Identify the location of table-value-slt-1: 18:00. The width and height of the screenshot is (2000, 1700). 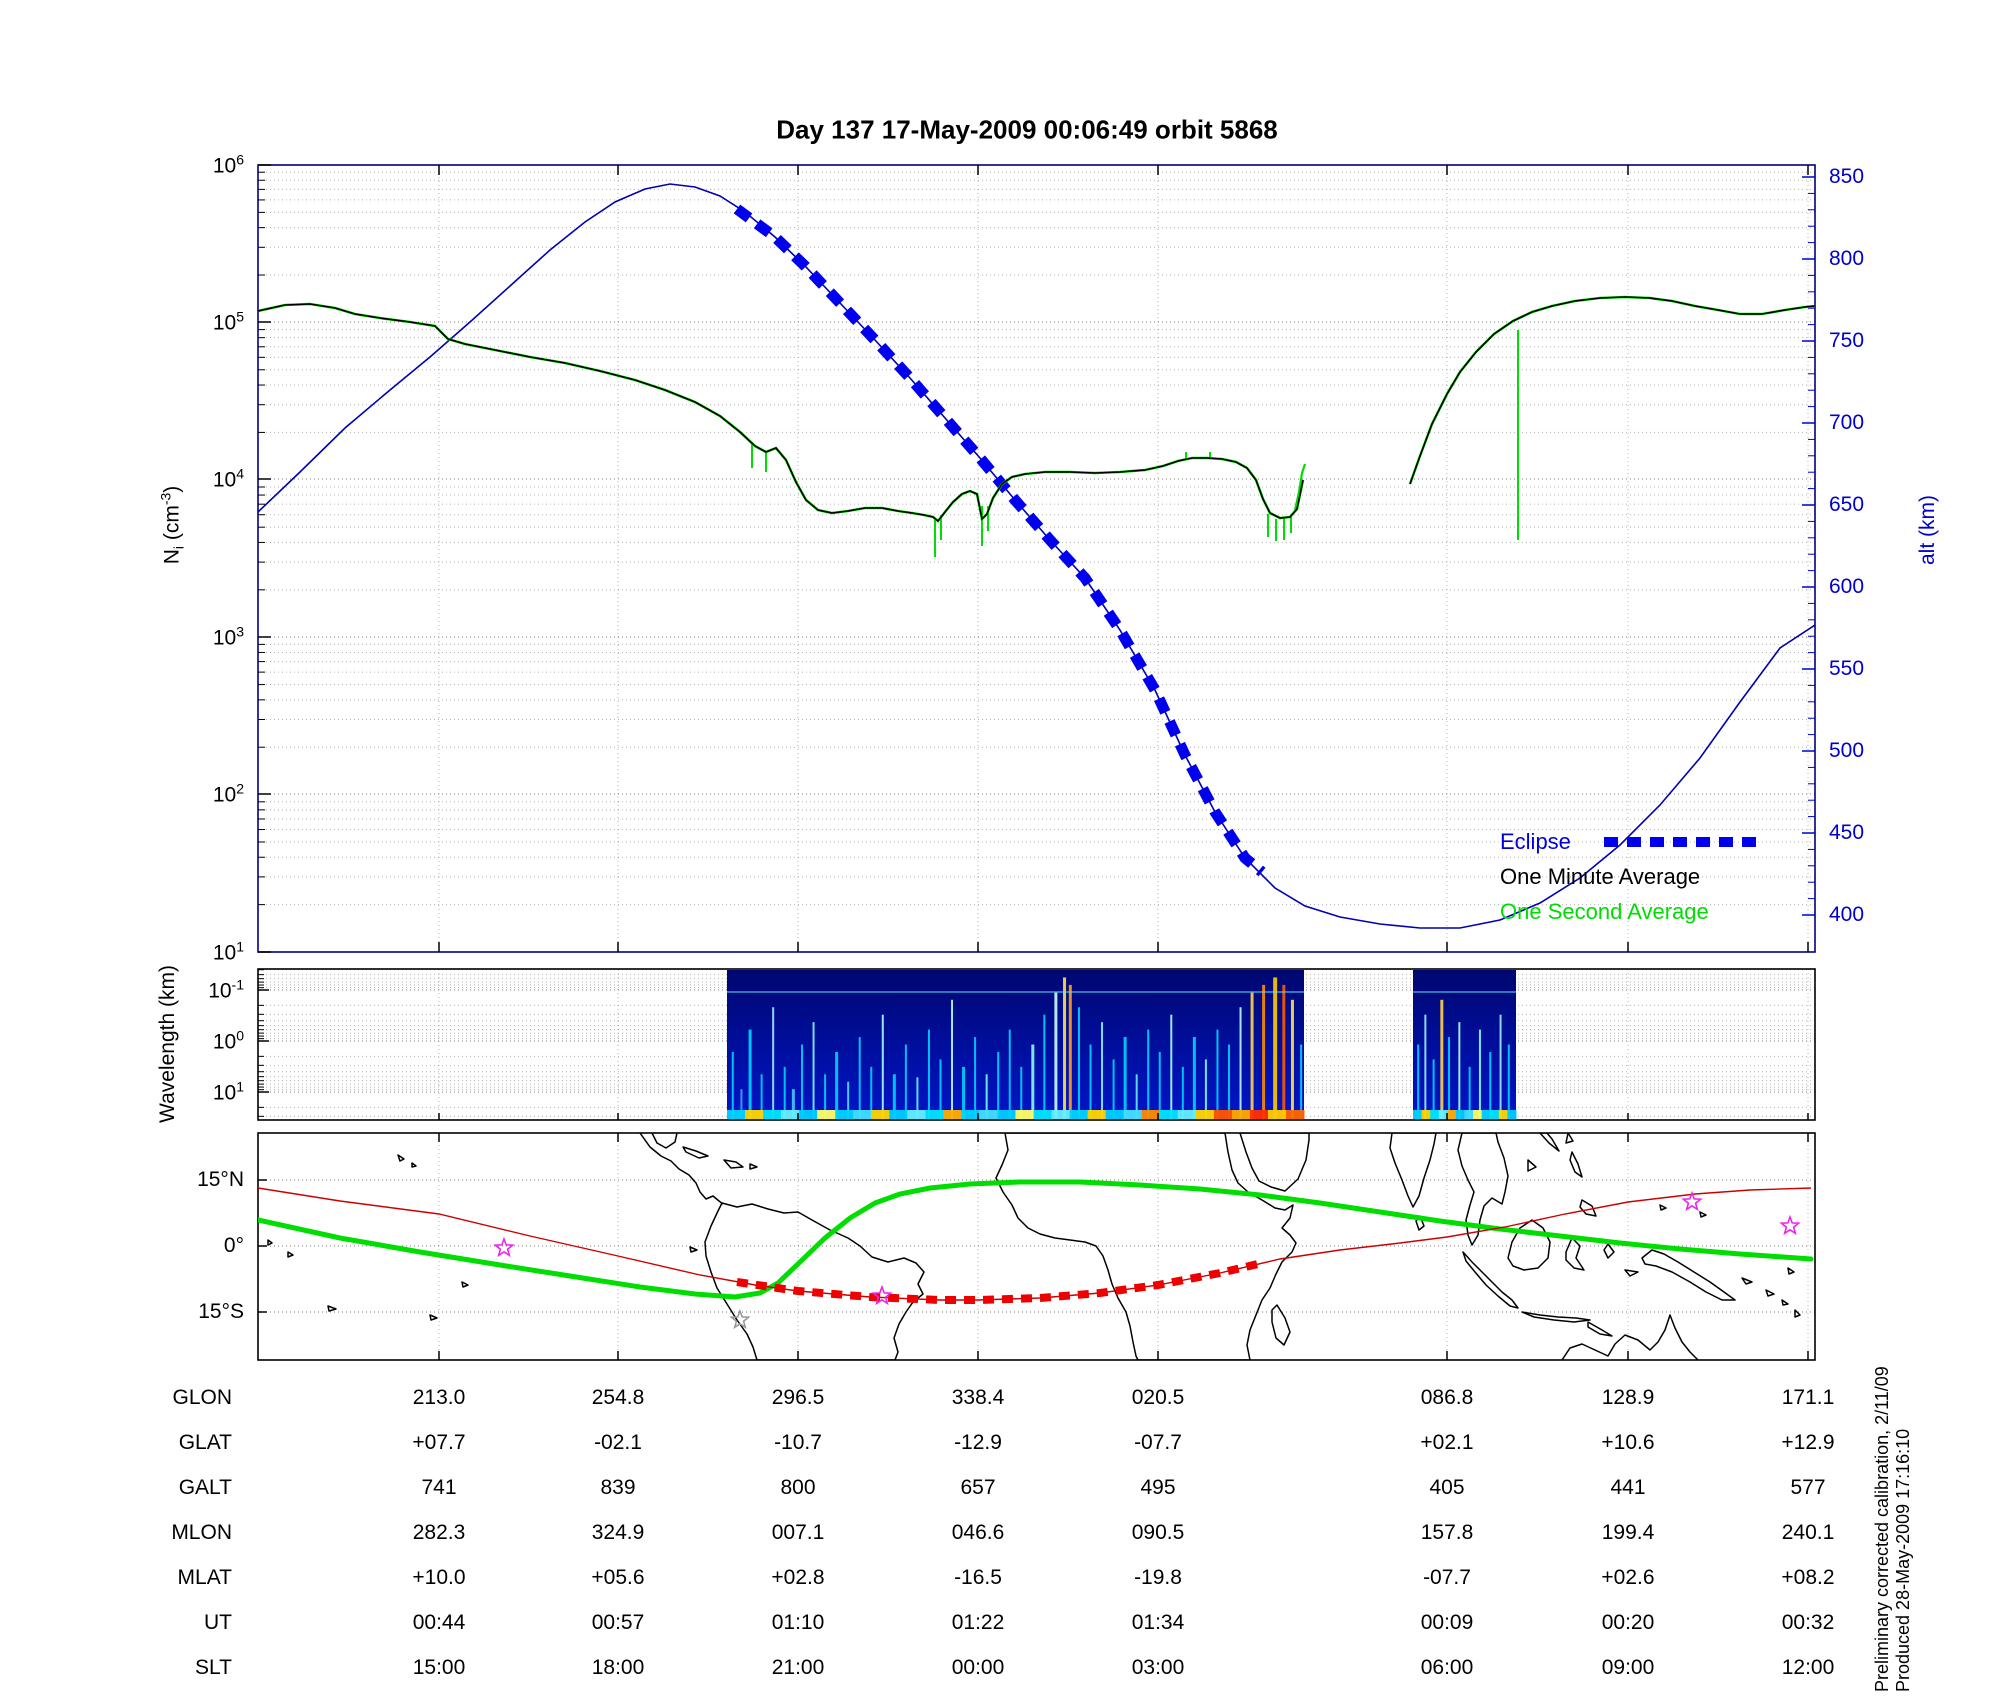
(618, 1667).